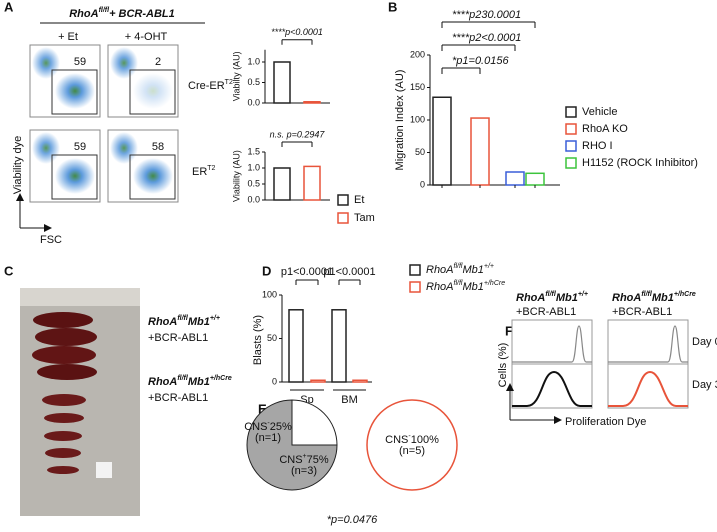  What do you see at coordinates (258, 340) in the screenshot?
I see `axis-label: Blasts (%)` at bounding box center [258, 340].